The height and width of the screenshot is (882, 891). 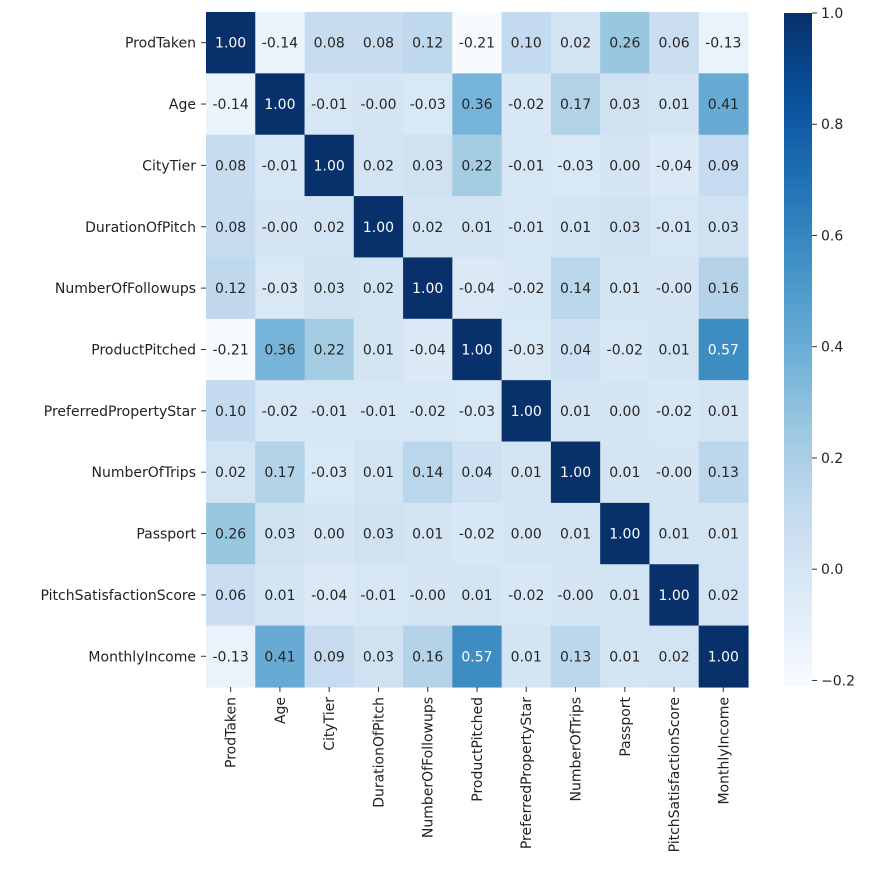 What do you see at coordinates (832, 125) in the screenshot?
I see `colorbar-tick-label: 0.8` at bounding box center [832, 125].